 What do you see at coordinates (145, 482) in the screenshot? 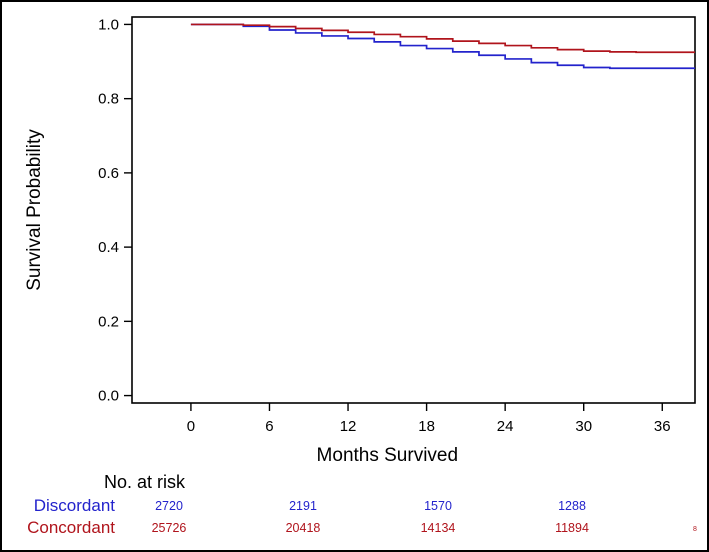
I see `risk-table-title: No. at risk` at bounding box center [145, 482].